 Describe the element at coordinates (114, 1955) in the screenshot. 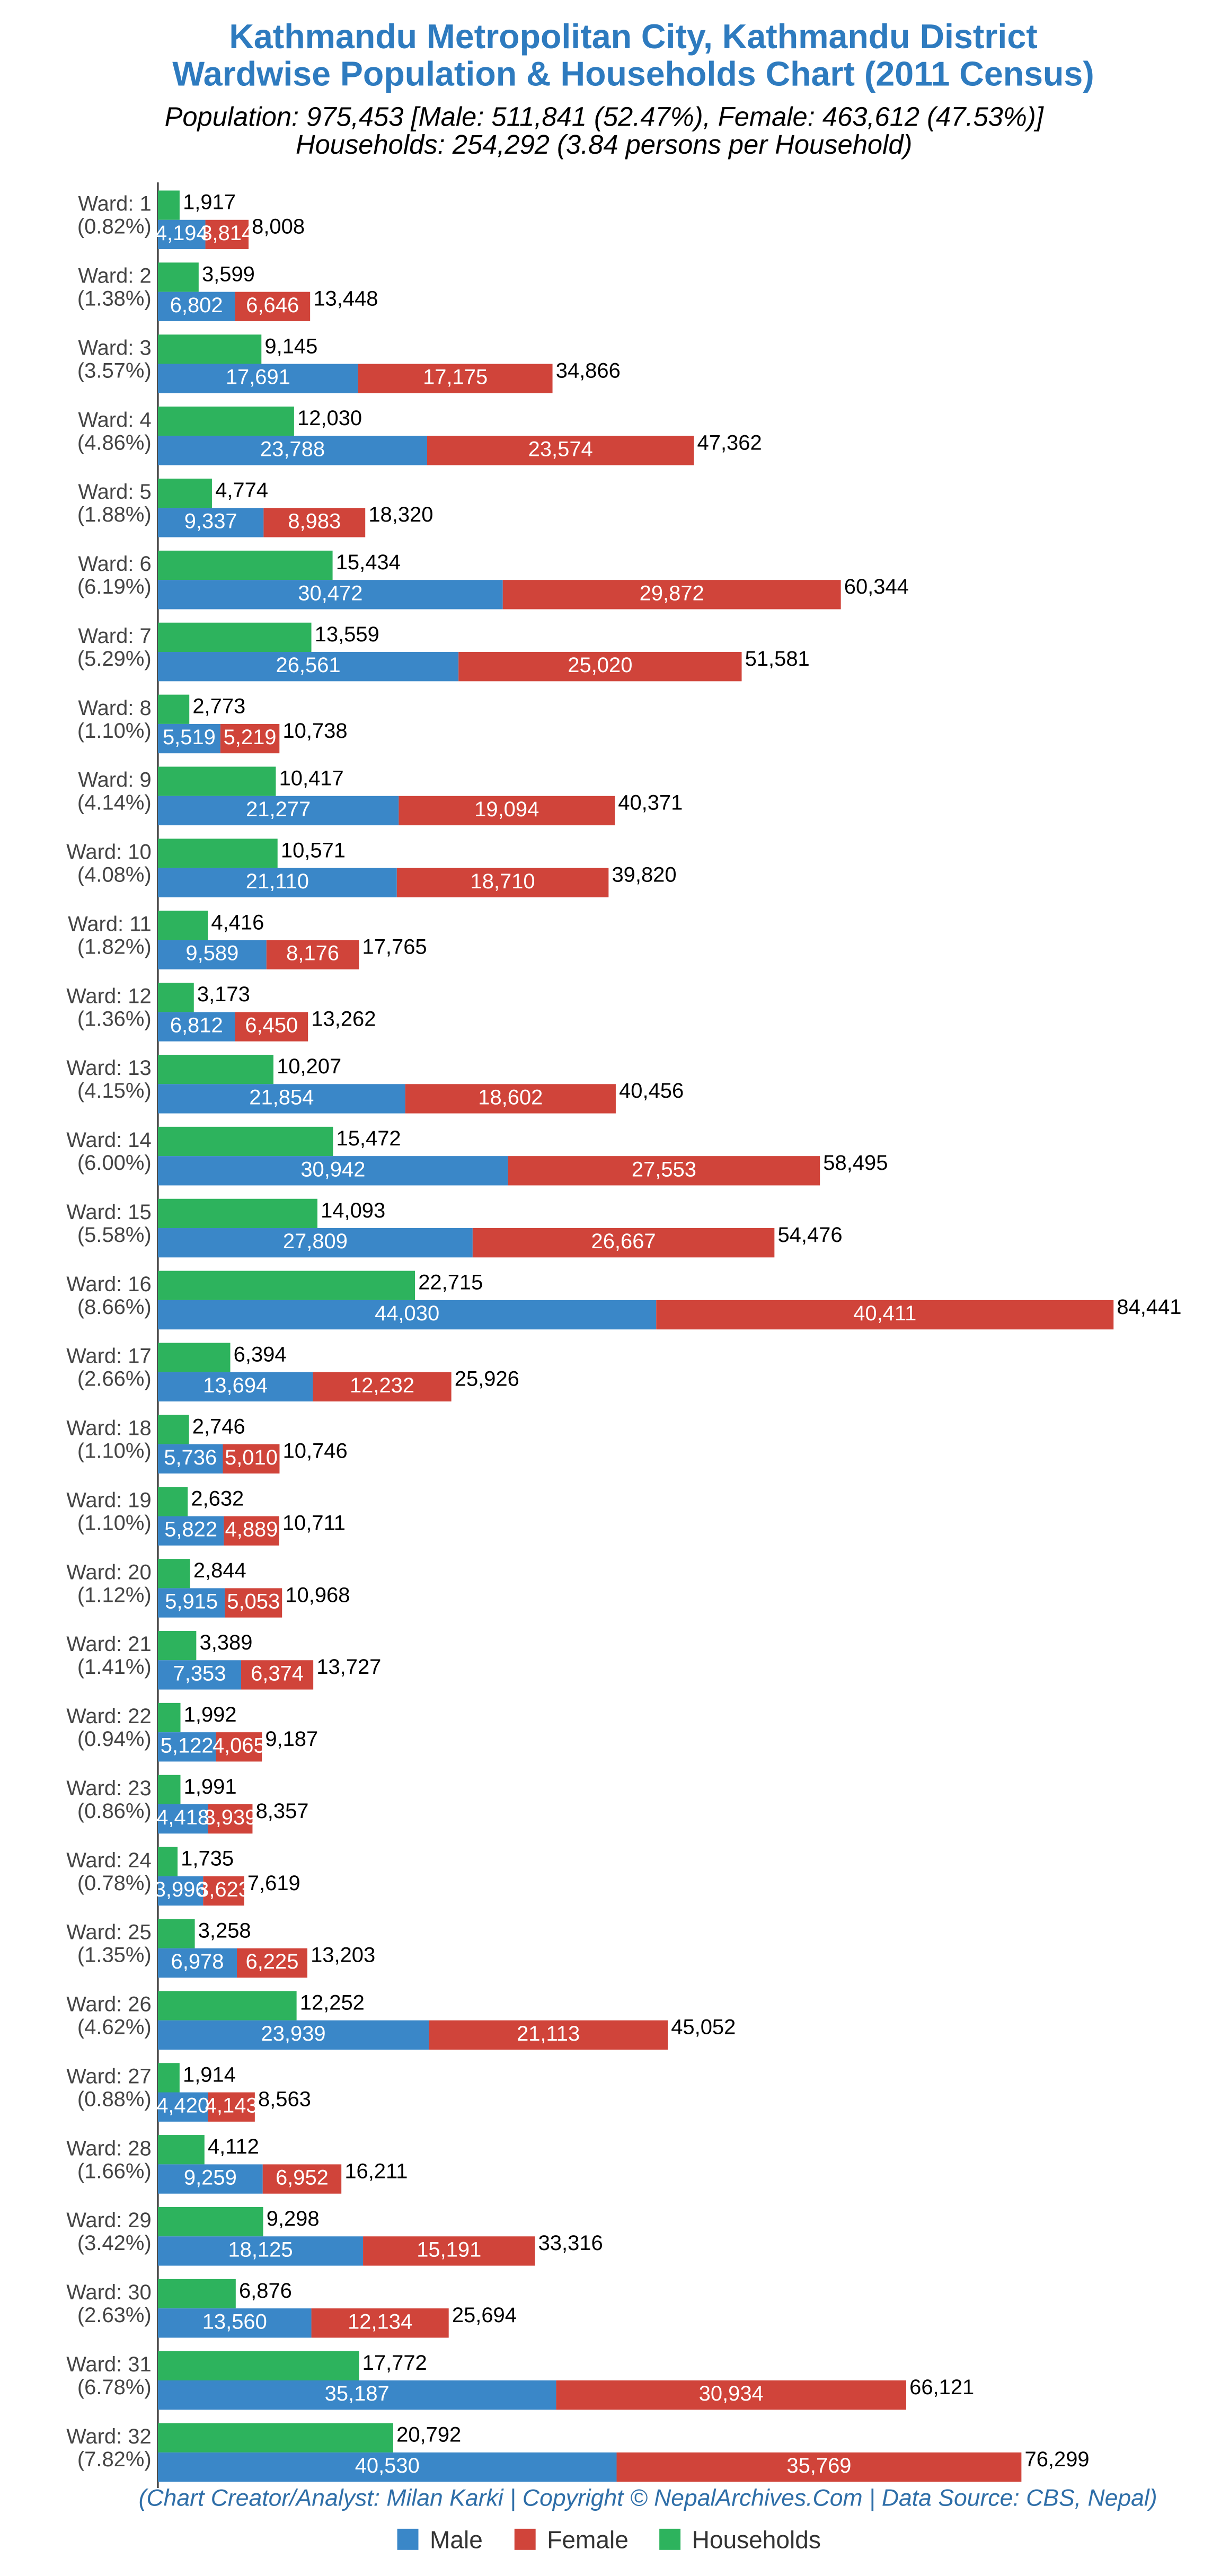

I see `category-share: (1.35%)` at that location.